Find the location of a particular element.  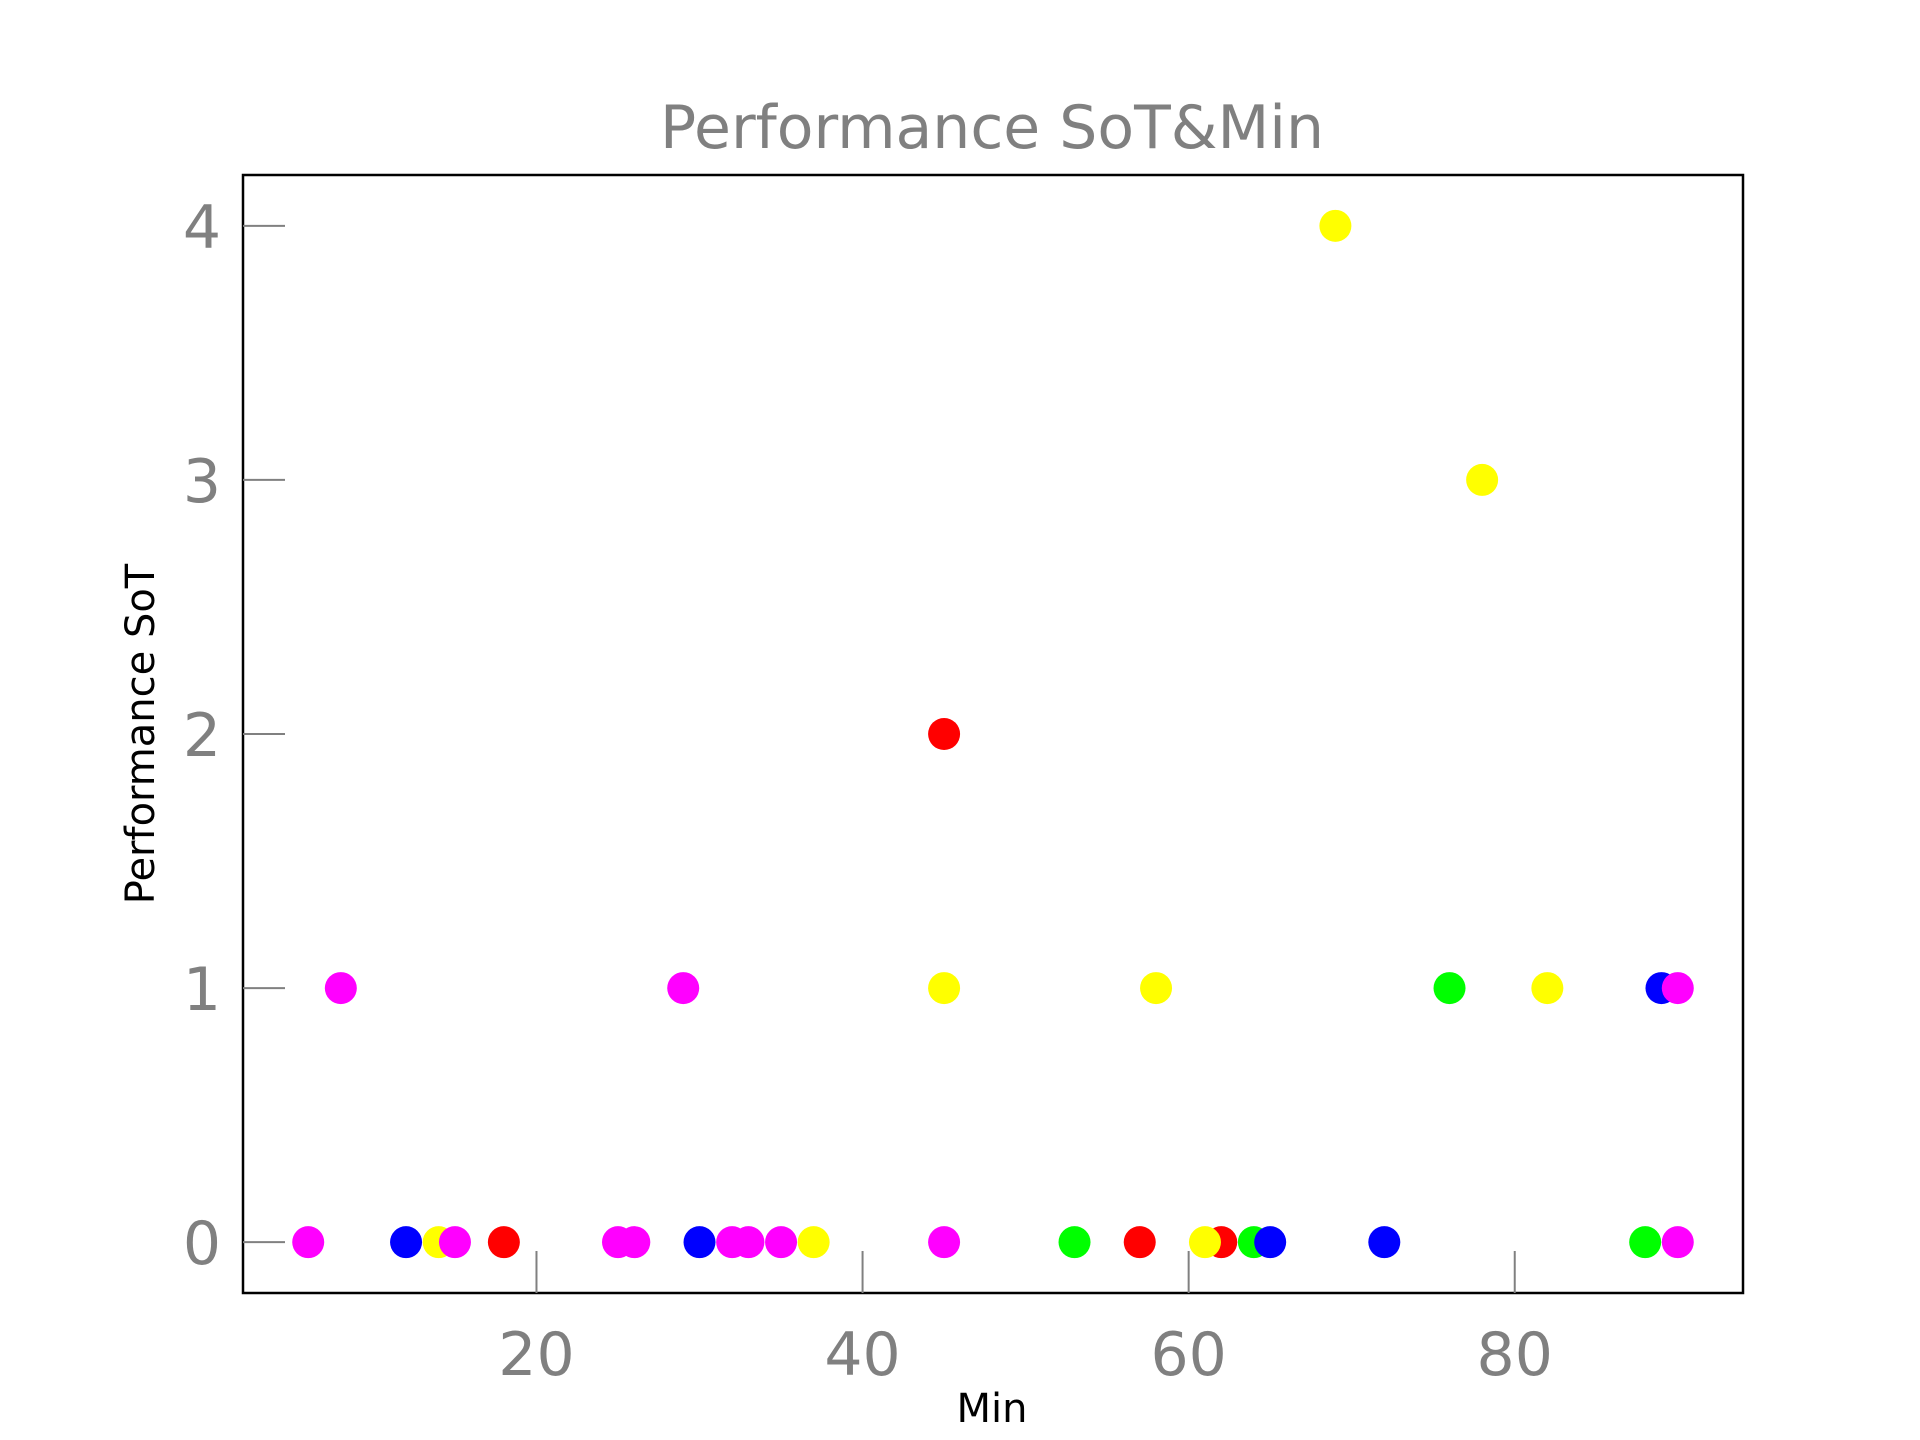

y-tick-label: 4 is located at coordinates (202, 228).